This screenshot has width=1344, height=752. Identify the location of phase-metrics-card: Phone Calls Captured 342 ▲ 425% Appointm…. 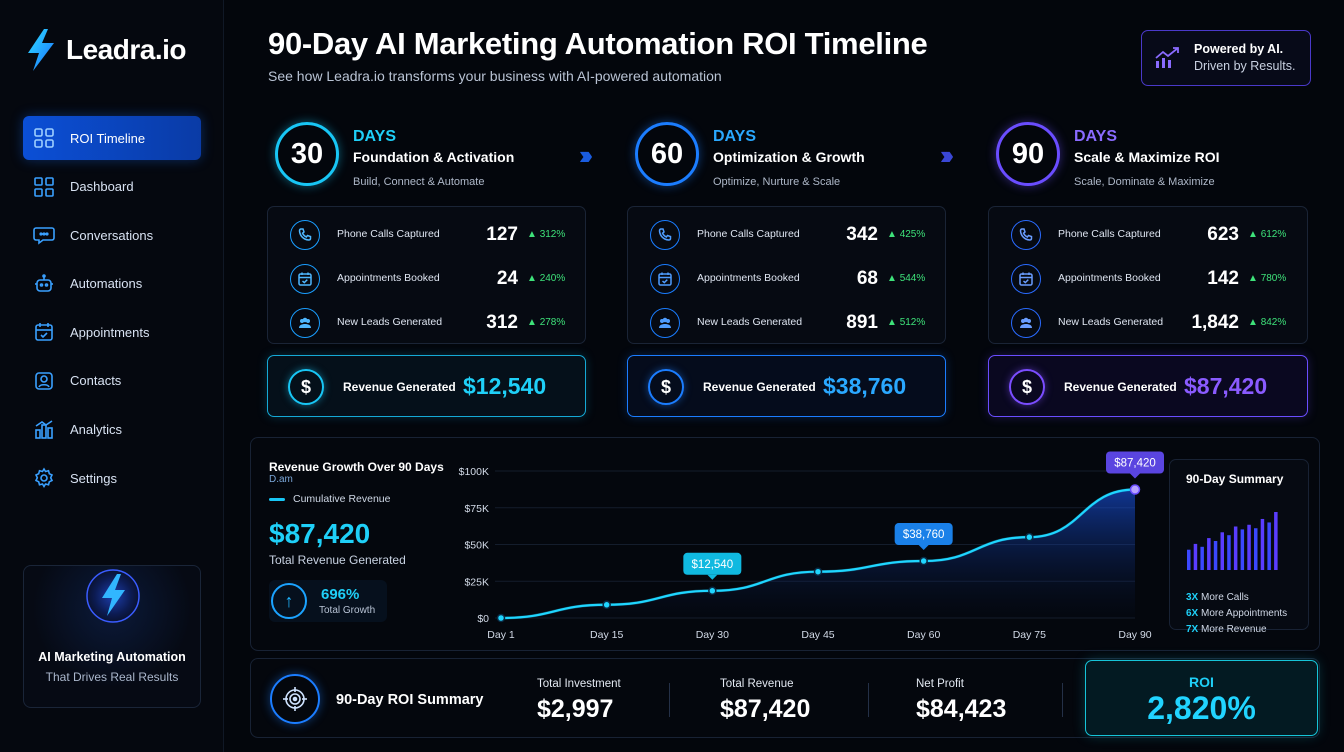
(786, 275).